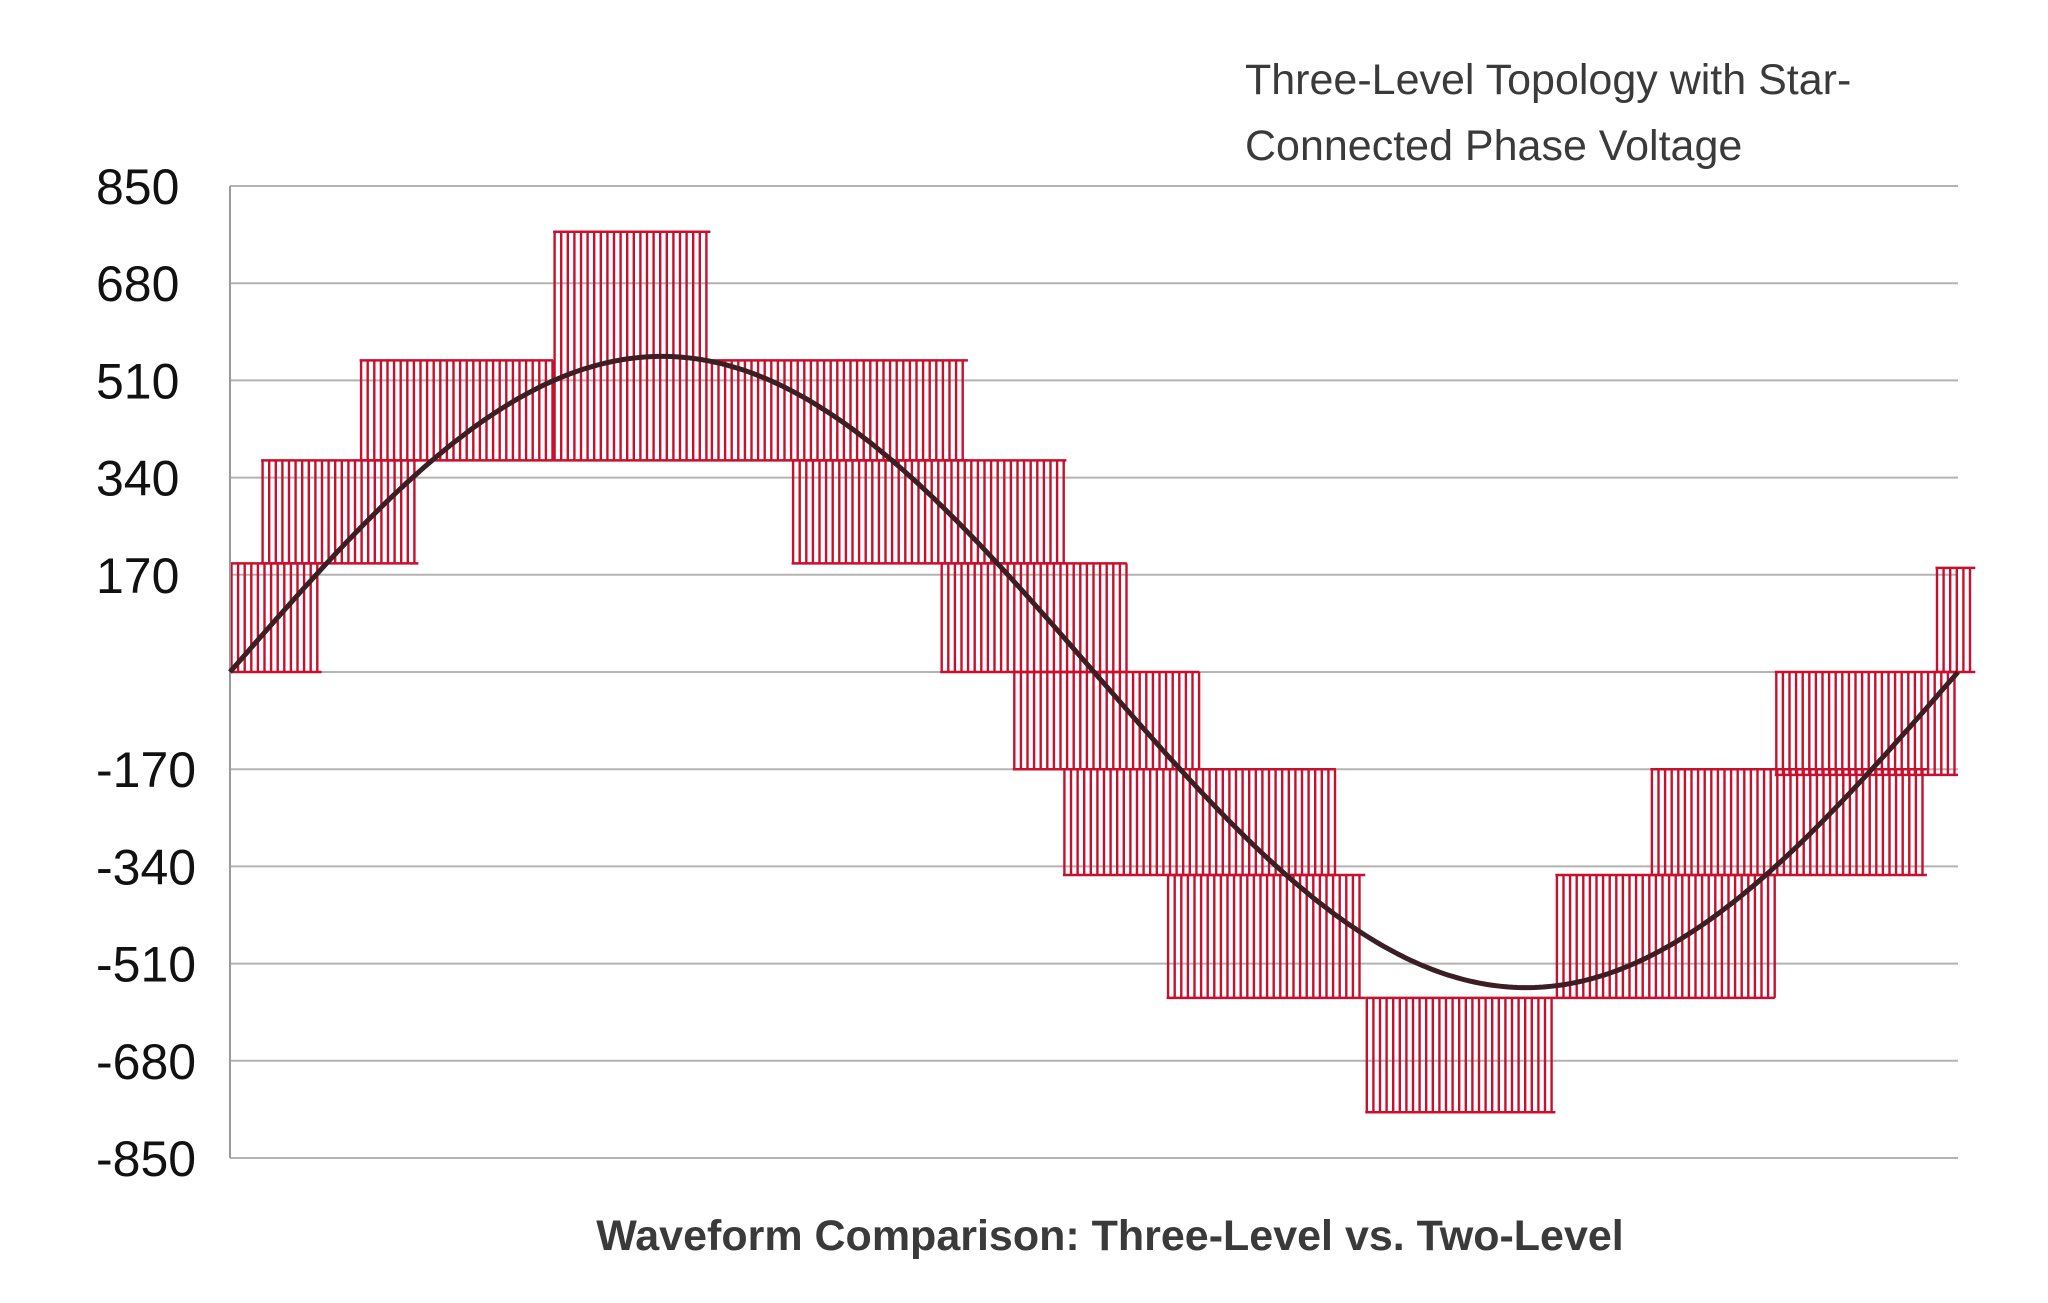 The width and height of the screenshot is (2048, 1303). I want to click on y-tick-label: 340, so click(137, 479).